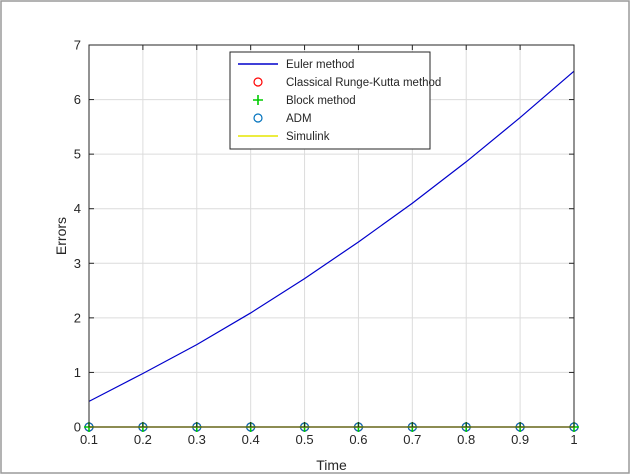 The width and height of the screenshot is (630, 474). I want to click on x-tick-label: 1, so click(573, 439).